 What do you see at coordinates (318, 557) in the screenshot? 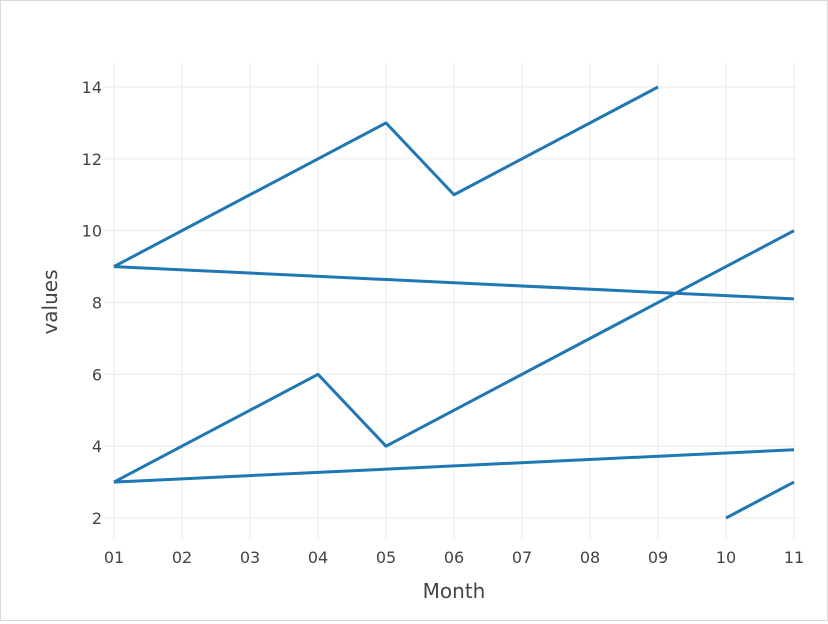
I see `x-tick-label: 04` at bounding box center [318, 557].